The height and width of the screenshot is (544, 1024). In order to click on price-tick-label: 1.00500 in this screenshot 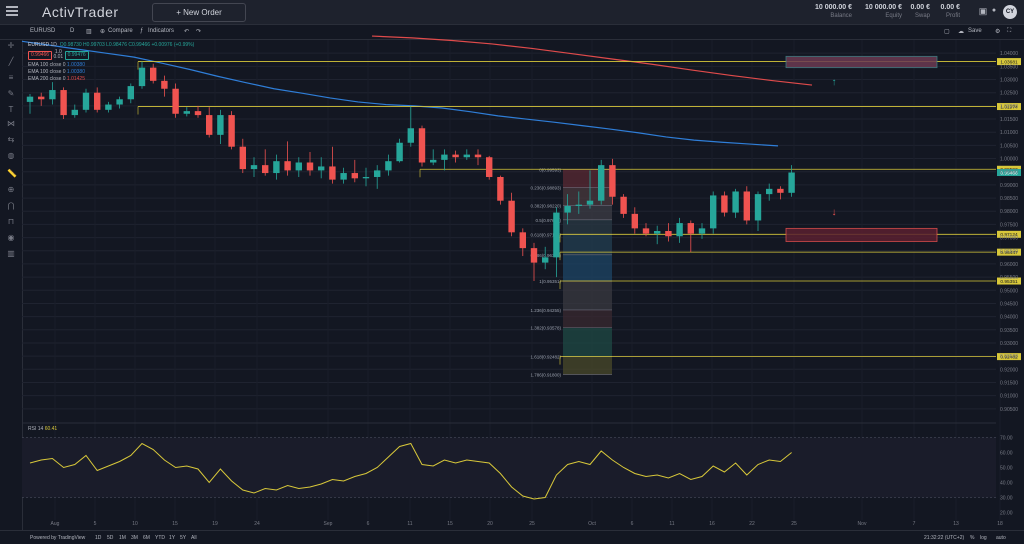, I will do `click(1009, 146)`.